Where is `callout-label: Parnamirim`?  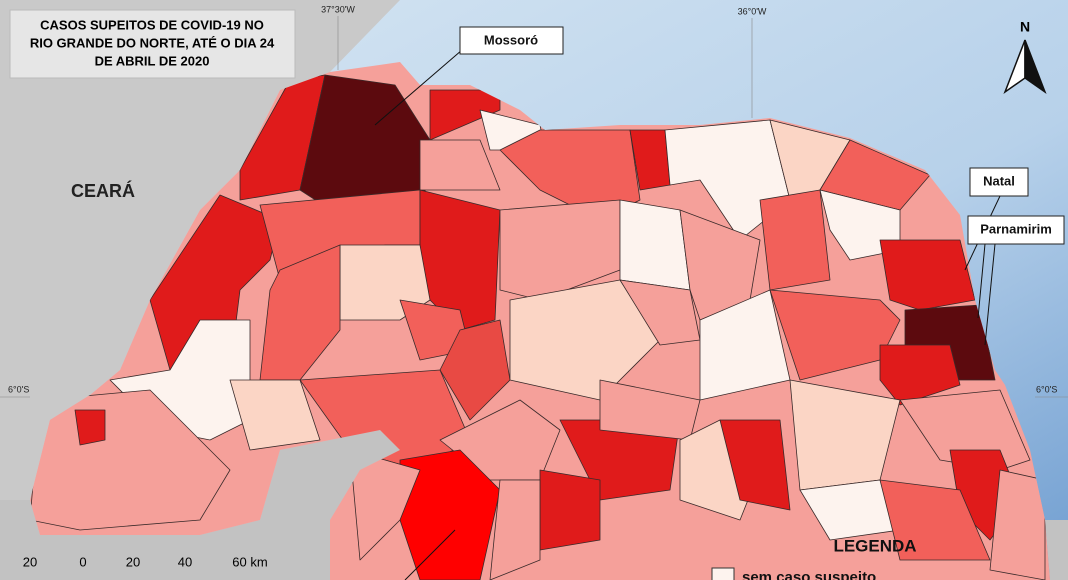 callout-label: Parnamirim is located at coordinates (1016, 228).